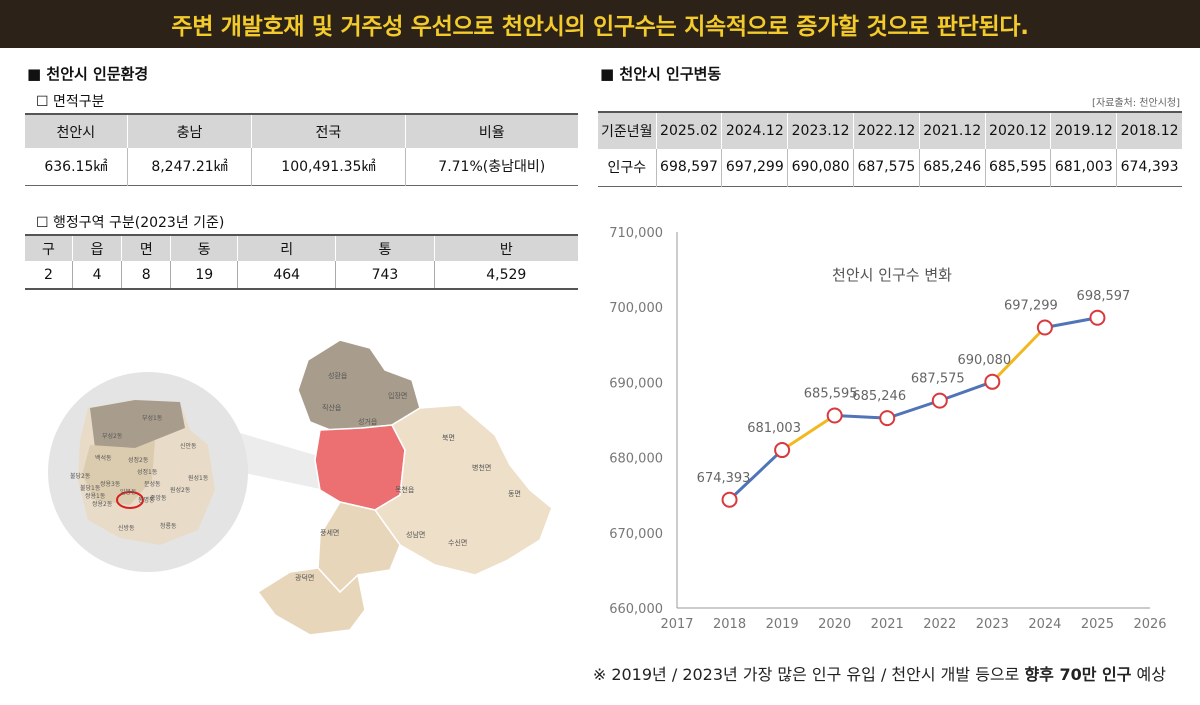  Describe the element at coordinates (886, 130) in the screenshot. I see `pop-period-cell: 2022.12` at that location.